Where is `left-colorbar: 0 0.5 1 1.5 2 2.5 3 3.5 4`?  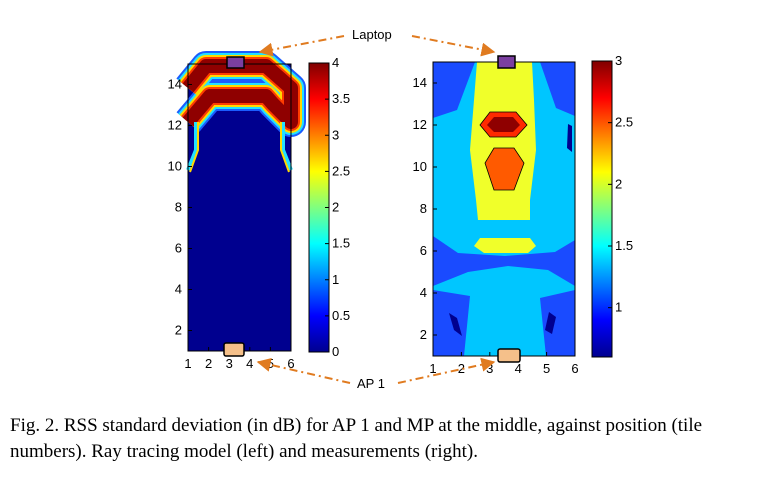 left-colorbar: 0 0.5 1 1.5 2 2.5 3 3.5 4 is located at coordinates (329, 207).